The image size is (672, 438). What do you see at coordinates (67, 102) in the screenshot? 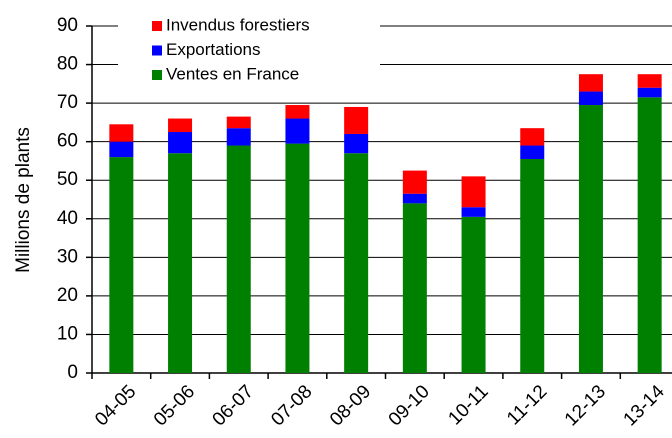
I see `y-tick-label: 70` at bounding box center [67, 102].